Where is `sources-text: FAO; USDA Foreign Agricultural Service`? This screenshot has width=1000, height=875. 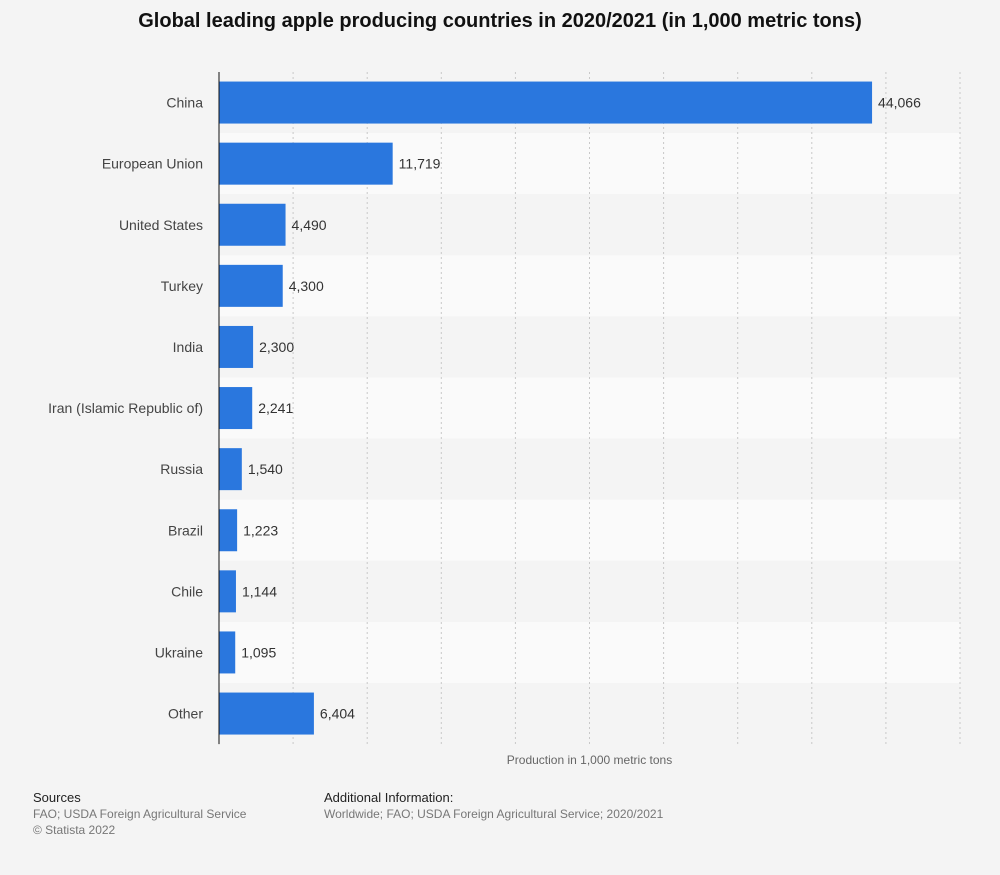
sources-text: FAO; USDA Foreign Agricultural Service is located at coordinates (140, 814).